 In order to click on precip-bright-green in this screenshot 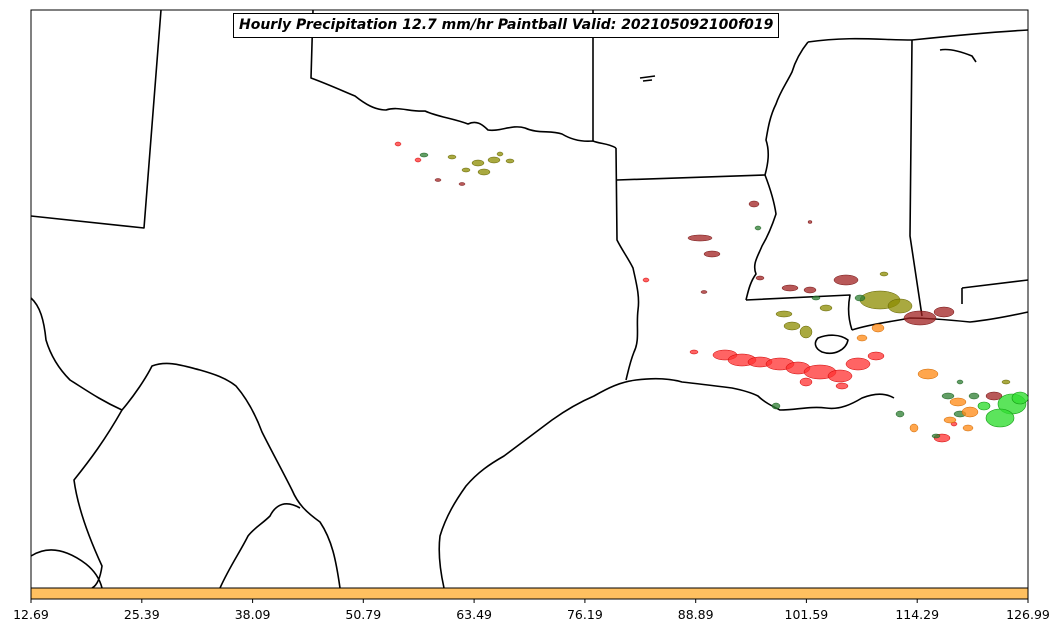, I will do `click(1003, 409)`.